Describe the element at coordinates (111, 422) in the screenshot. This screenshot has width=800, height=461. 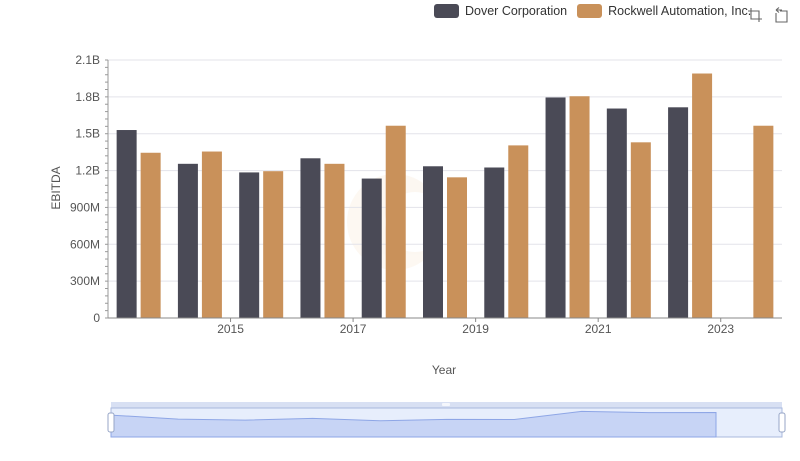
I see `data-zoom-left-handle` at that location.